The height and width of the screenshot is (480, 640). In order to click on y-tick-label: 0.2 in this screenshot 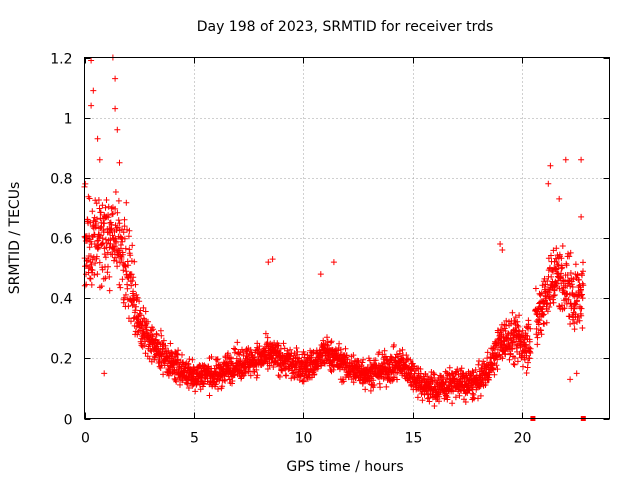, I will do `click(61, 360)`.